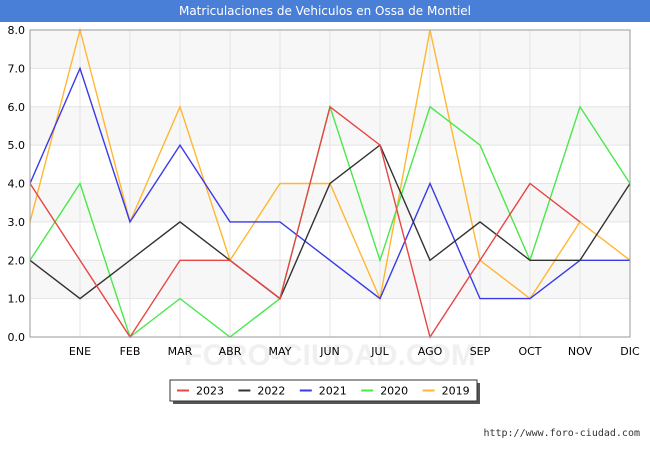 The height and width of the screenshot is (450, 650). Describe the element at coordinates (17, 145) in the screenshot. I see `y-tick-label: 5.0` at that location.